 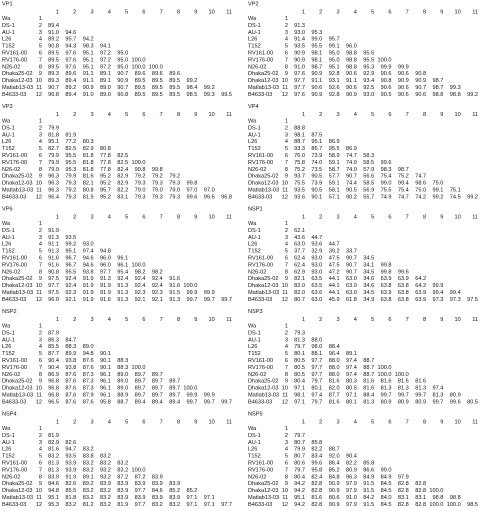 What do you see at coordinates (53, 184) in the screenshot?
I see `identity-value: 96.3` at bounding box center [53, 184].